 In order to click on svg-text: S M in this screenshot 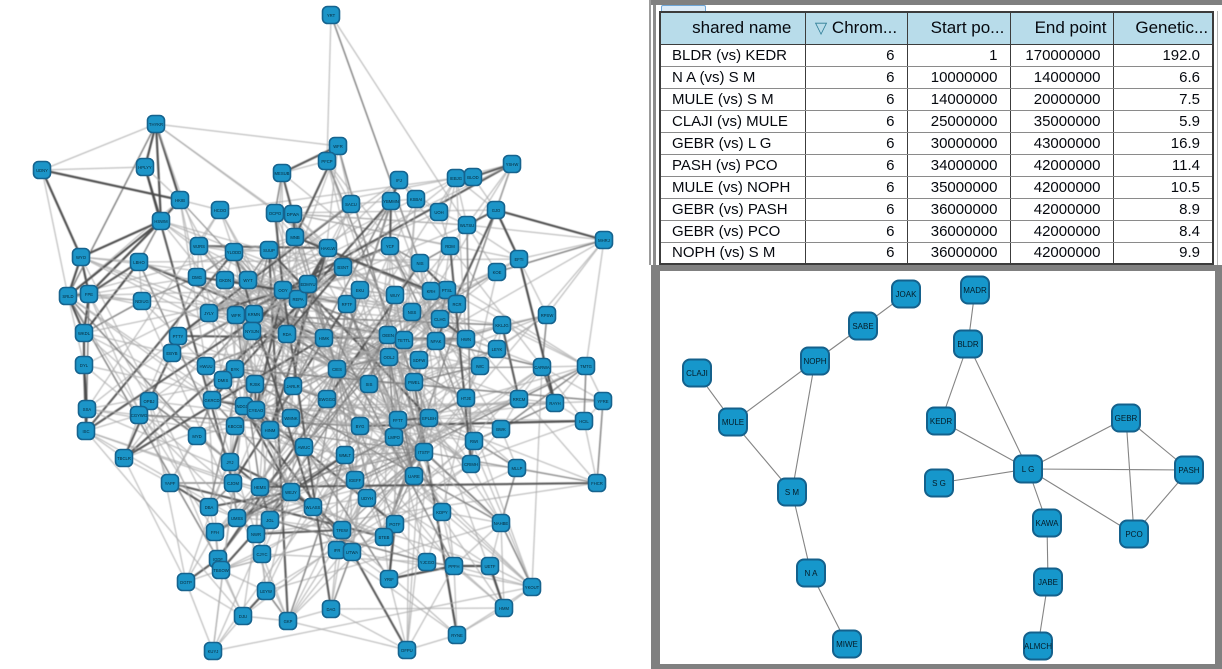, I will do `click(792, 492)`.